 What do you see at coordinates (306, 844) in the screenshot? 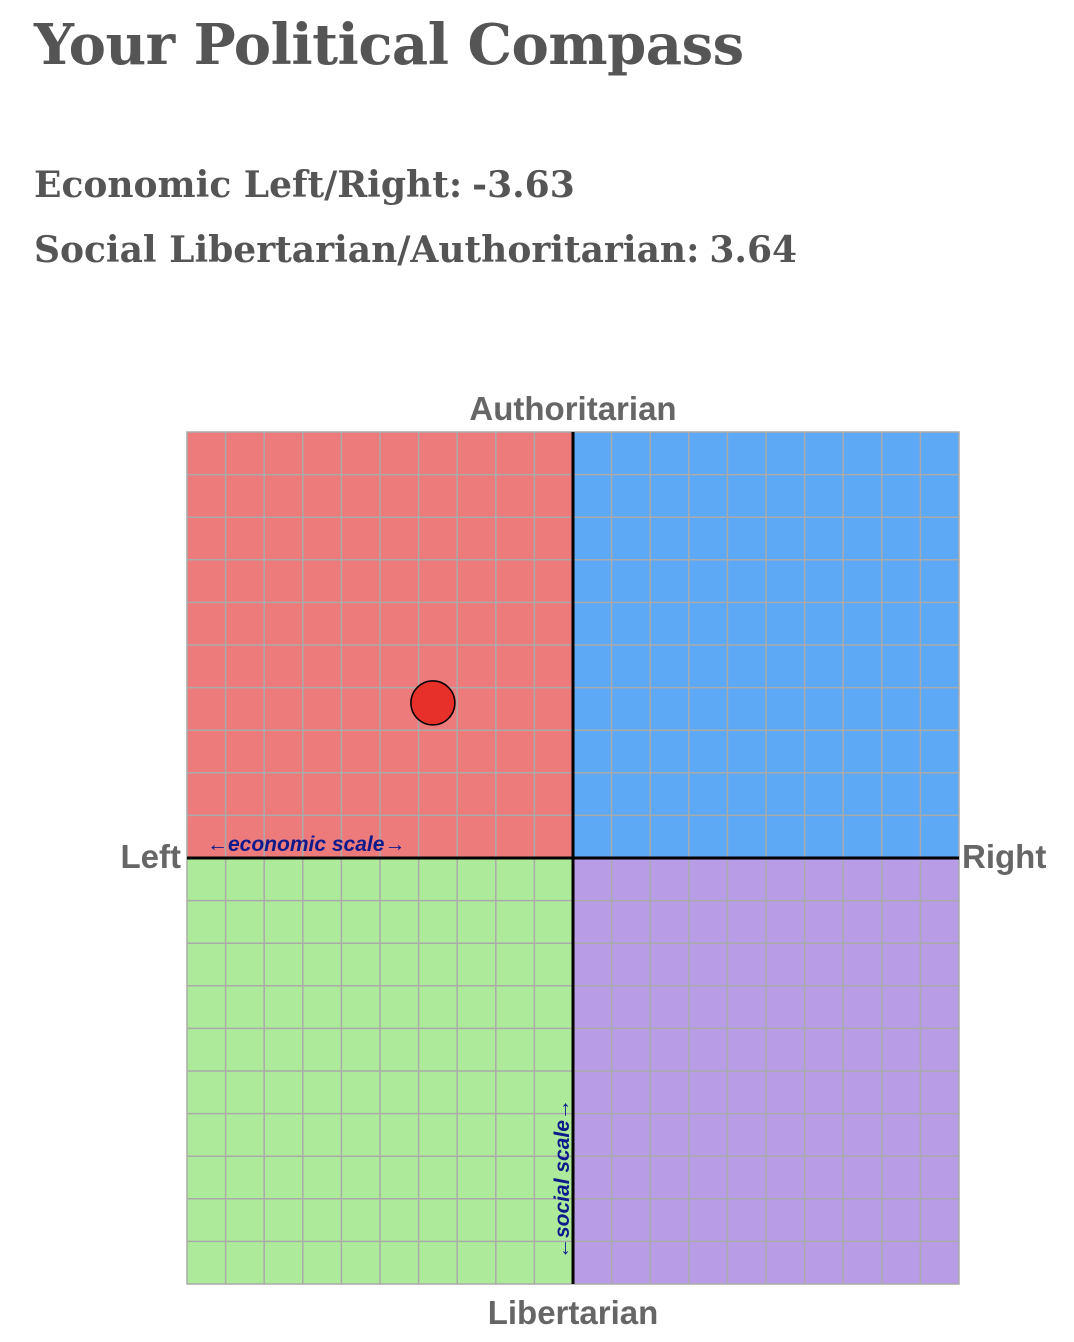
I see `economic-scale-note: ←economic scale→` at bounding box center [306, 844].